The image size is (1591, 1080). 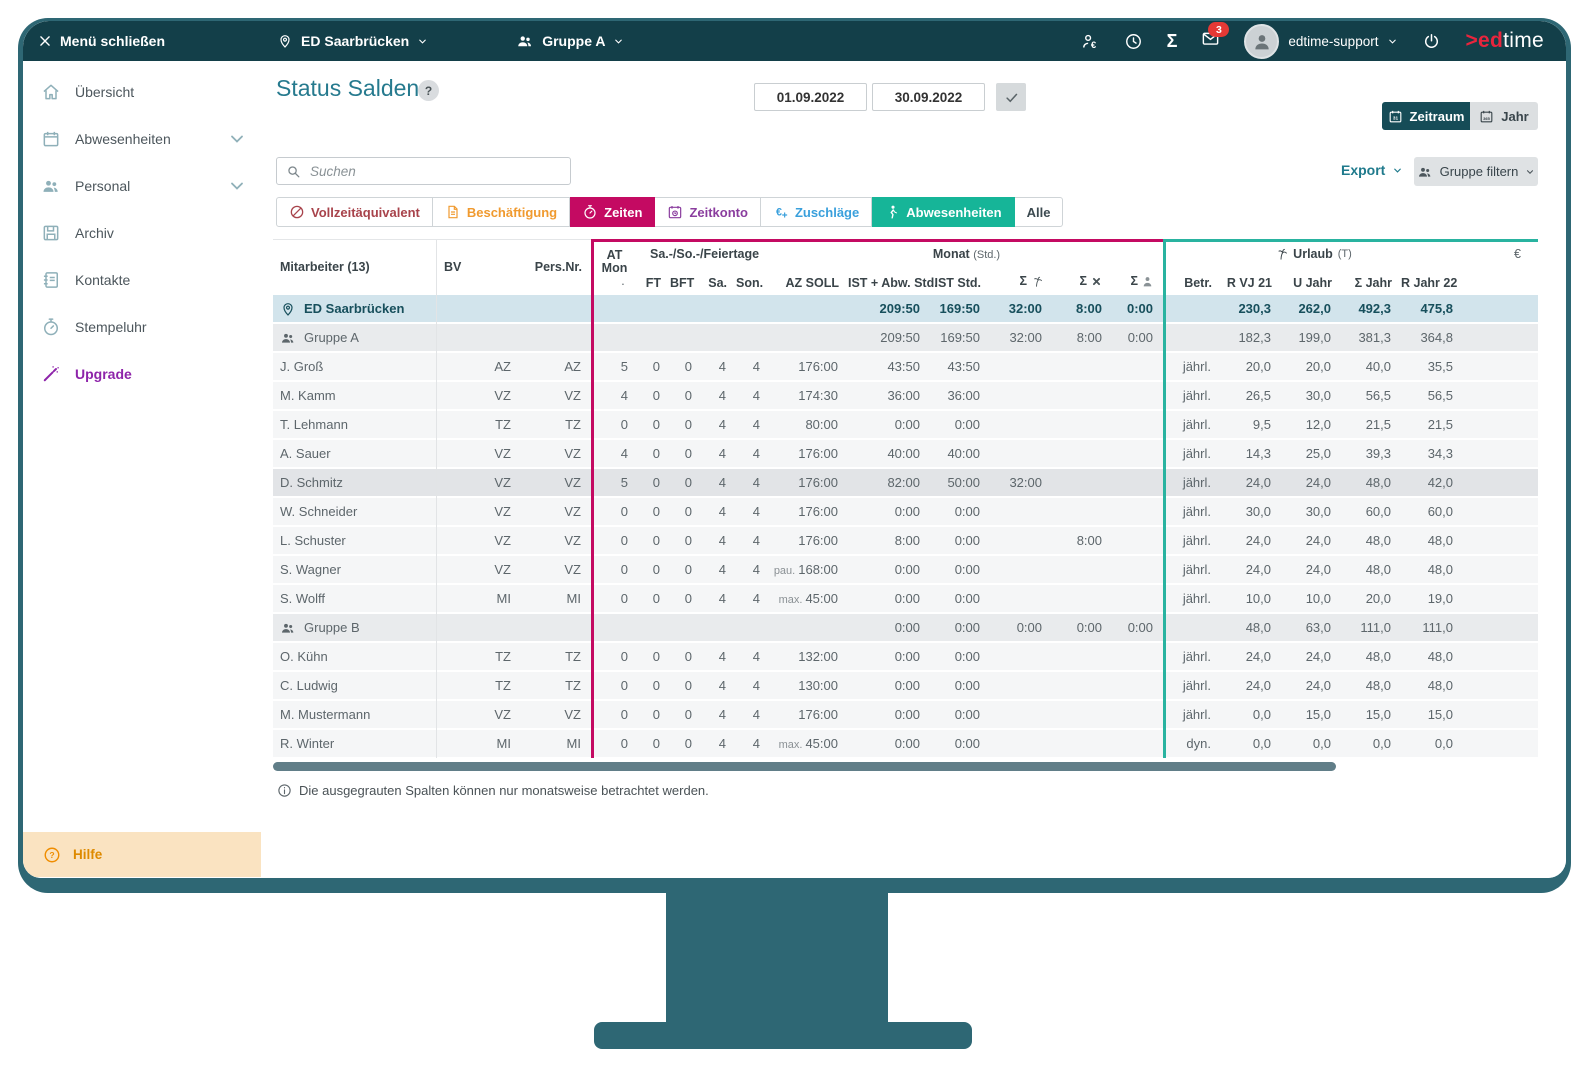 What do you see at coordinates (308, 395) in the screenshot?
I see `row-name: M. Kamm` at bounding box center [308, 395].